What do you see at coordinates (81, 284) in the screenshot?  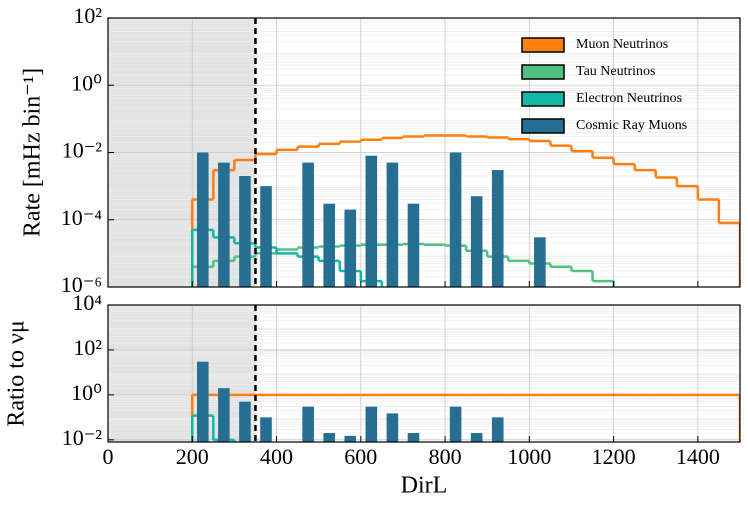 I see `y-tick-label: 10⁻⁶` at bounding box center [81, 284].